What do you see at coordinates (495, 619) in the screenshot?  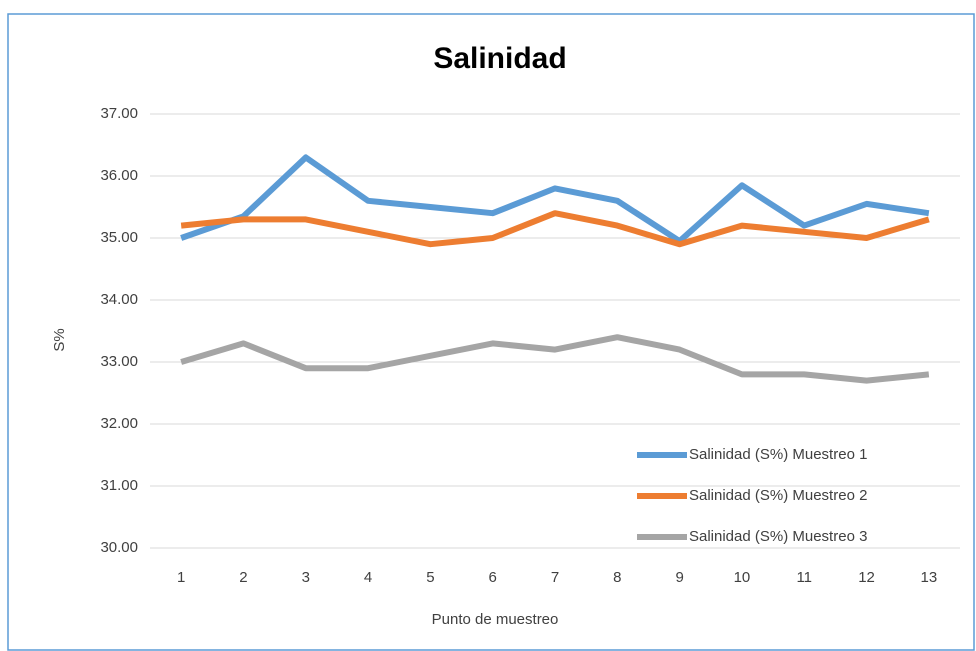 I see `x-axis-label: Punto de muestreo` at bounding box center [495, 619].